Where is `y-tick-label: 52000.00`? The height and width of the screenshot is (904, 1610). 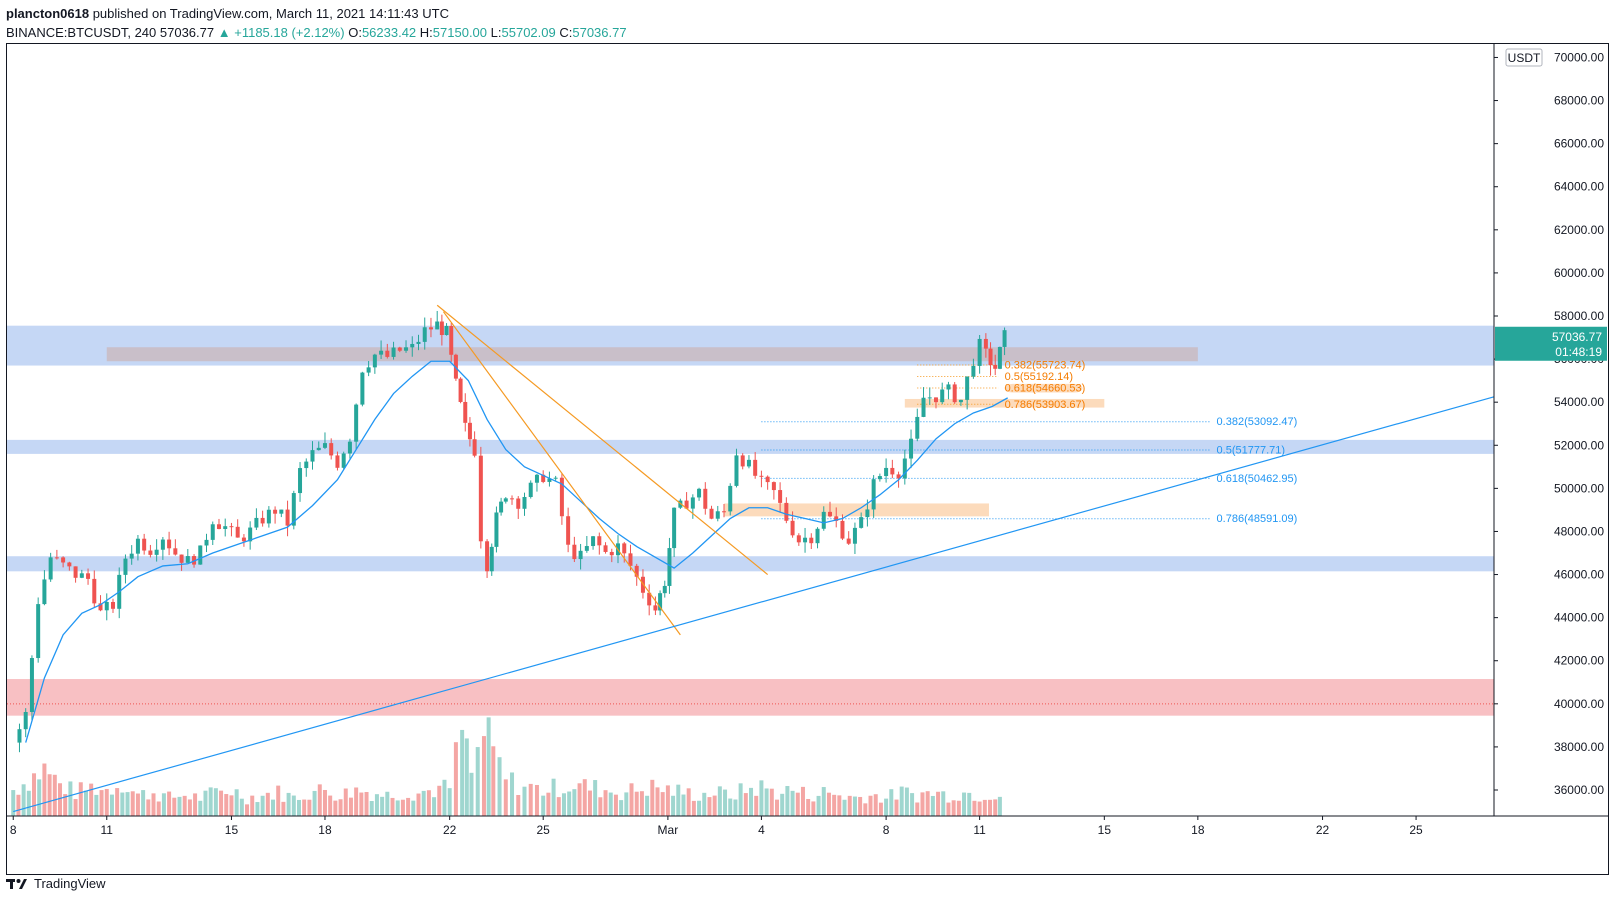
y-tick-label: 52000.00 is located at coordinates (1579, 445).